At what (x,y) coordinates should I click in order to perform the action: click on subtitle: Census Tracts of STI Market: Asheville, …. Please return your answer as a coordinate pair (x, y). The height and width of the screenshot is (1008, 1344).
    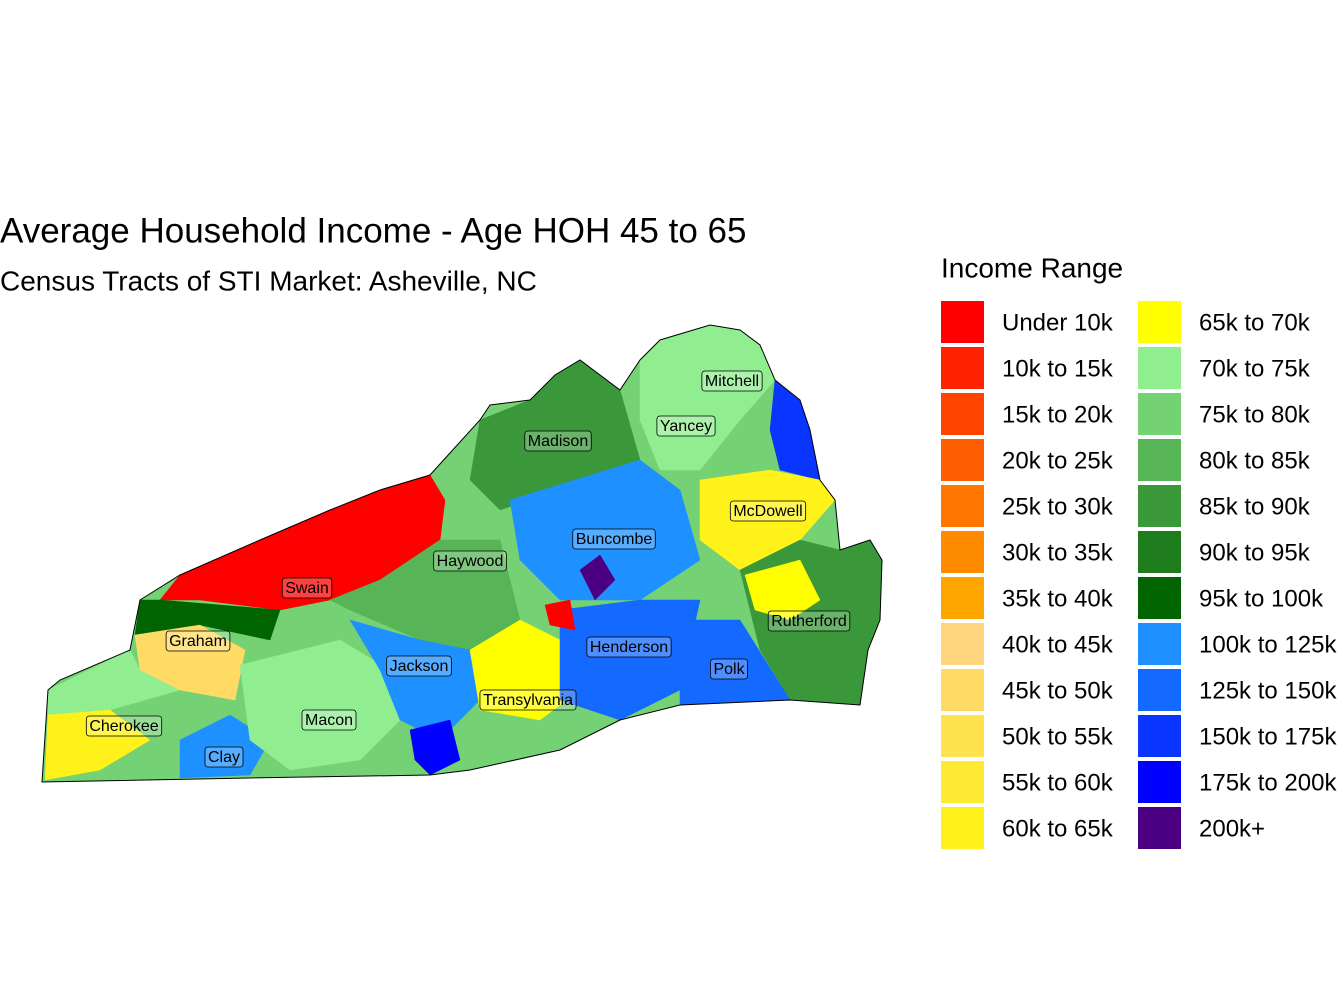
    Looking at the image, I should click on (268, 280).